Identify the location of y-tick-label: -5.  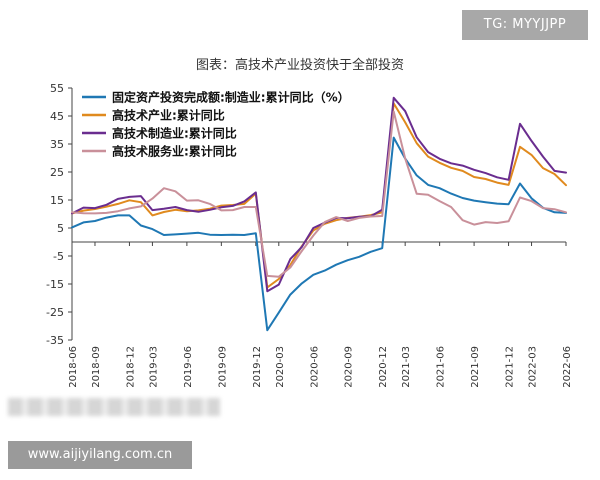
(58, 256).